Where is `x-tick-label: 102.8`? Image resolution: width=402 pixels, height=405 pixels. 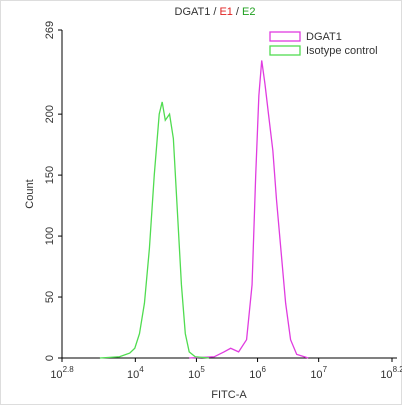
x-tick-label: 102.8 is located at coordinates (62, 373).